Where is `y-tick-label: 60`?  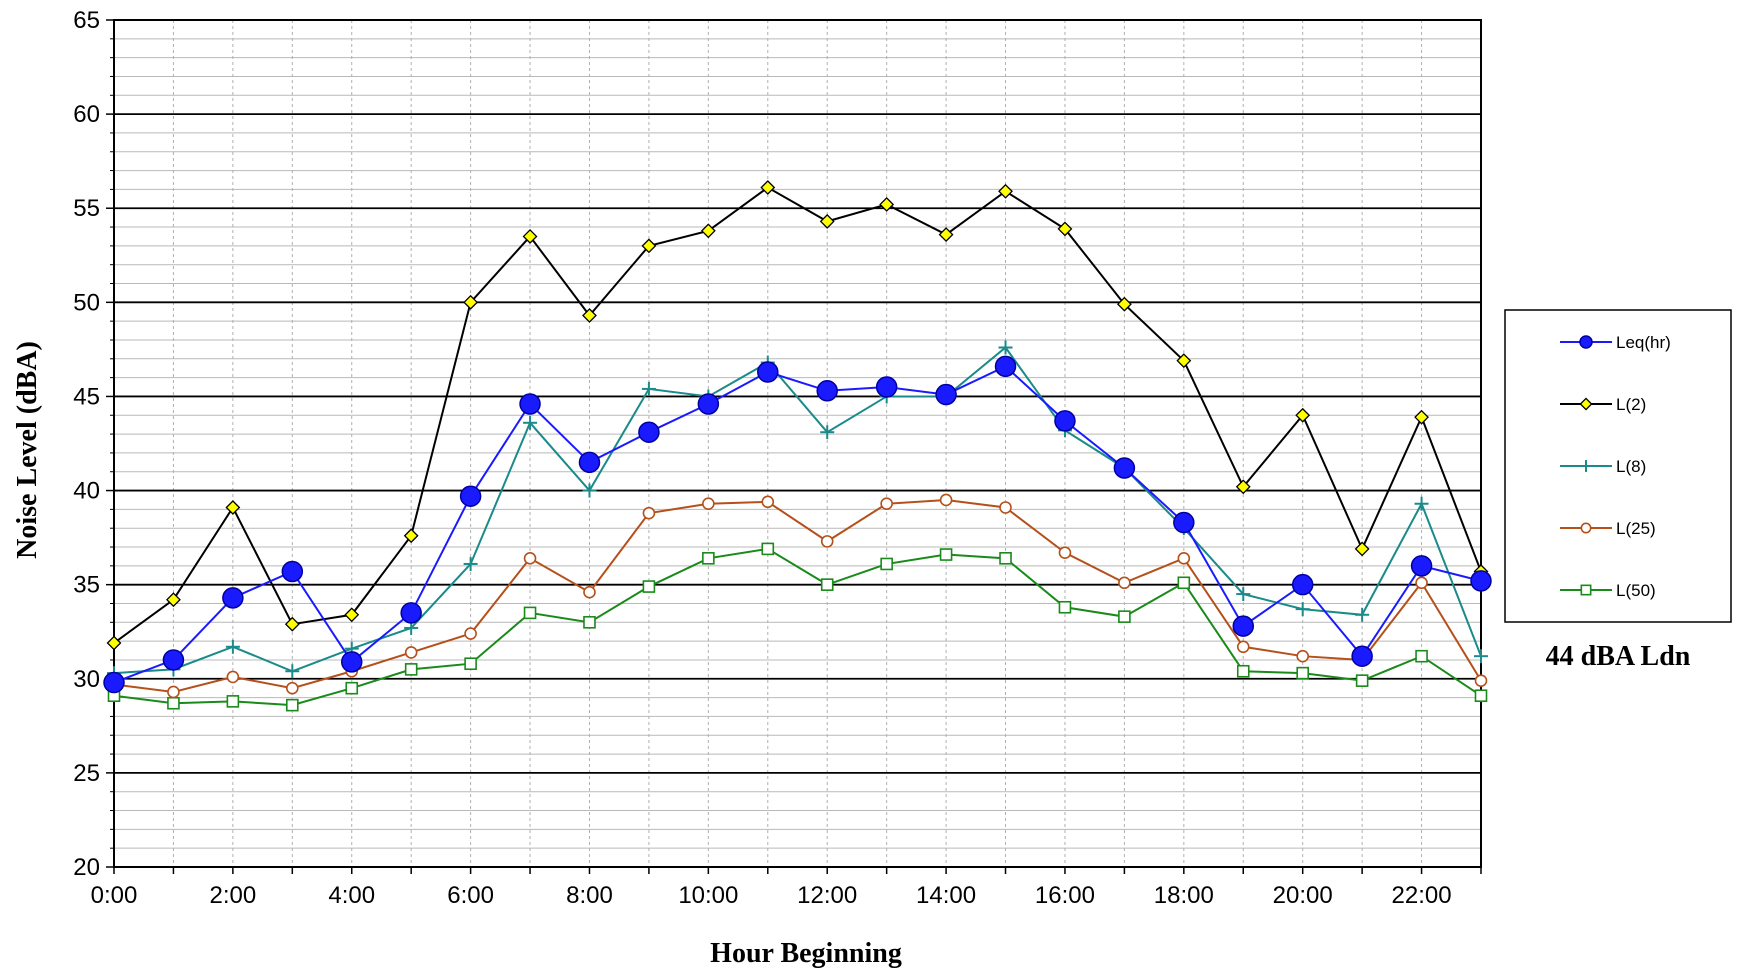 y-tick-label: 60 is located at coordinates (86, 114).